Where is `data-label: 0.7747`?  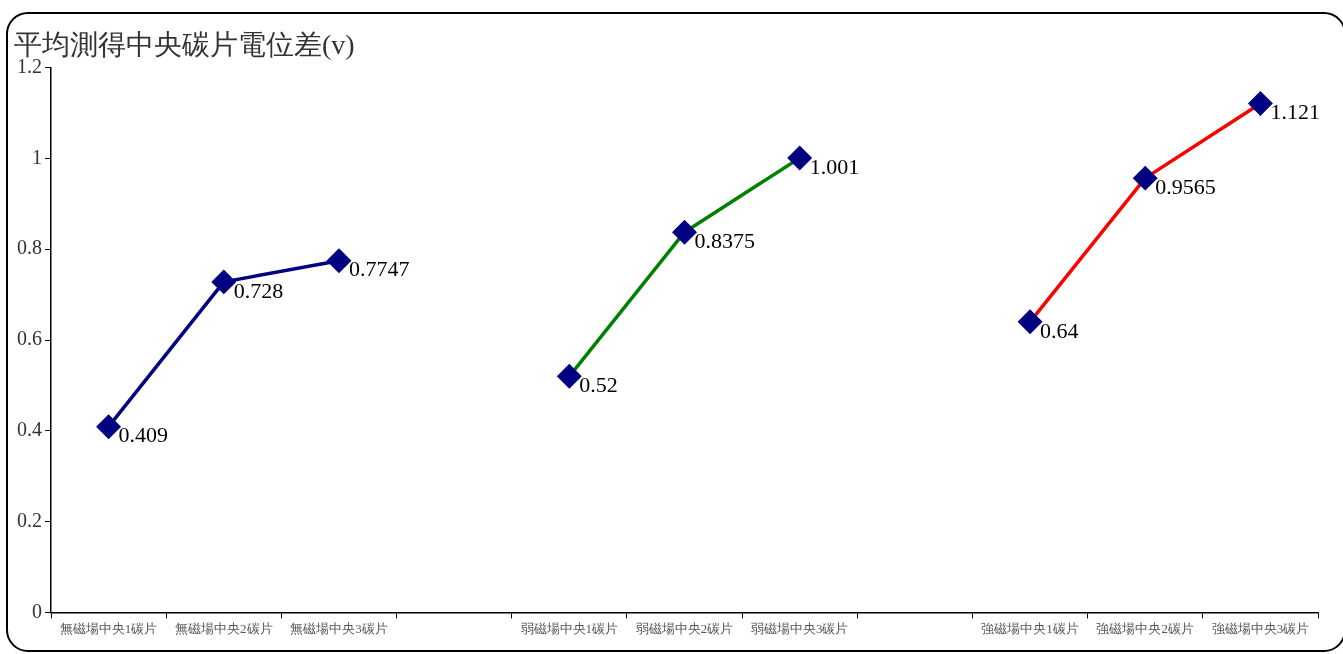 data-label: 0.7747 is located at coordinates (379, 269).